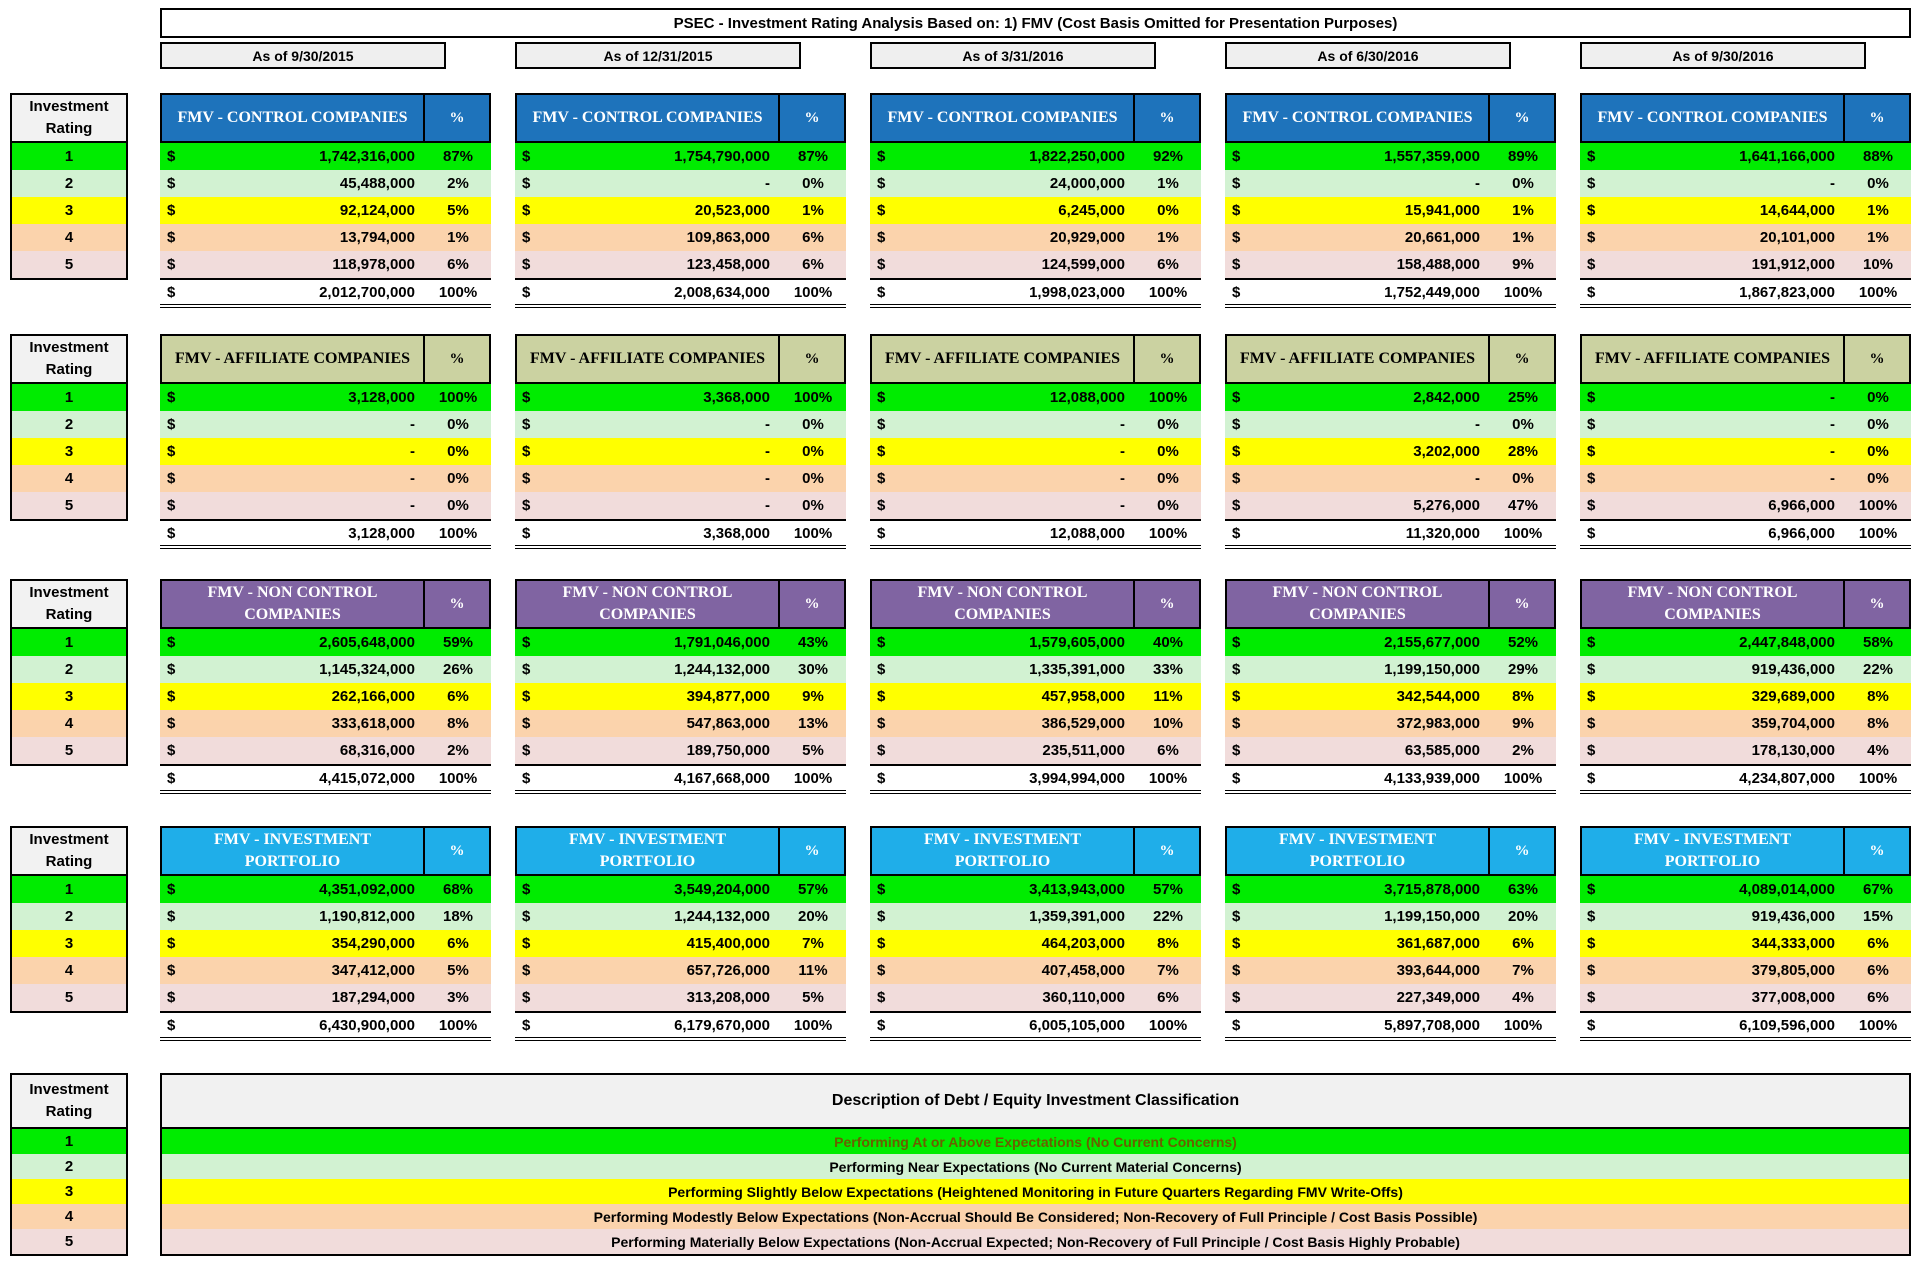 Image resolution: width=1917 pixels, height=1271 pixels. I want to click on rating-4-cell: 4, so click(69, 1216).